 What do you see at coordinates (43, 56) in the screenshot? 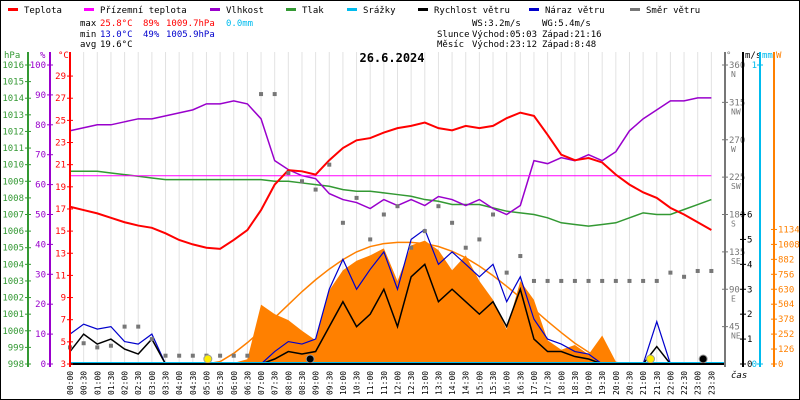
I see `humidity-axis-unit: %` at bounding box center [43, 56].